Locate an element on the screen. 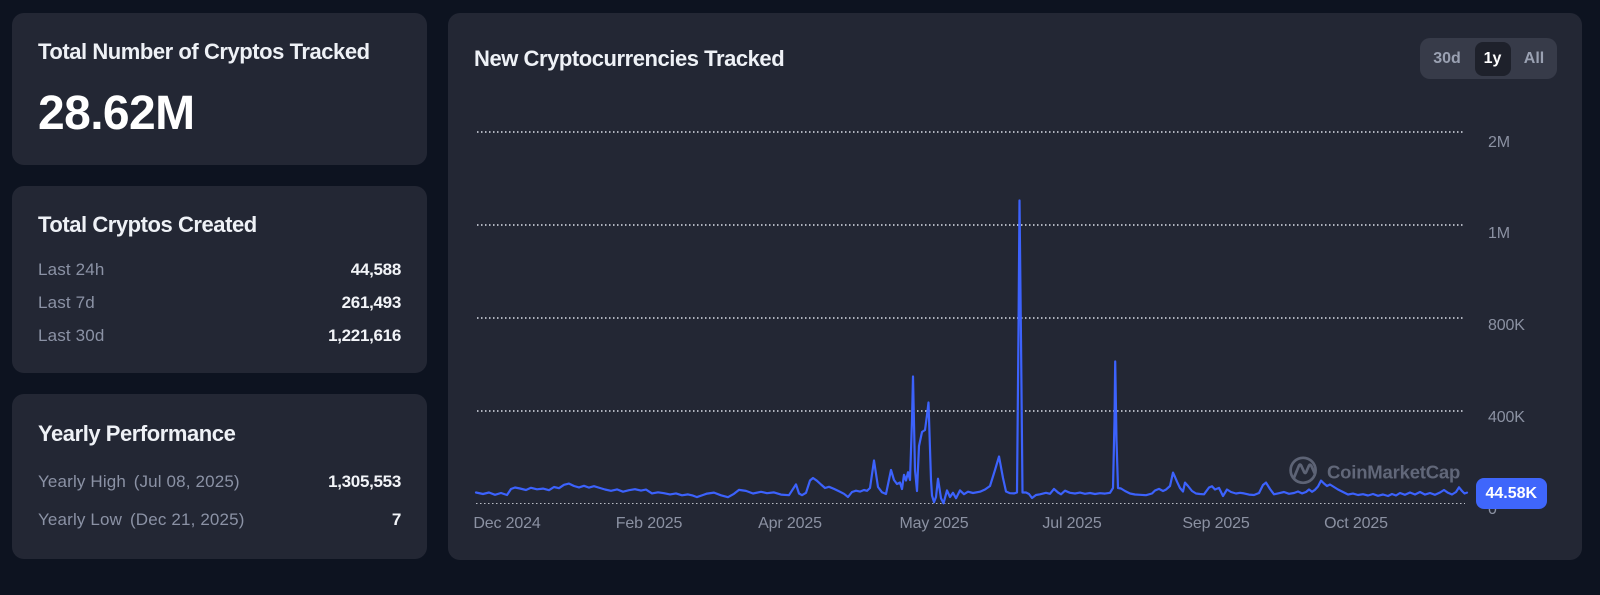  svg-text: CoinMarketCap is located at coordinates (1393, 471).